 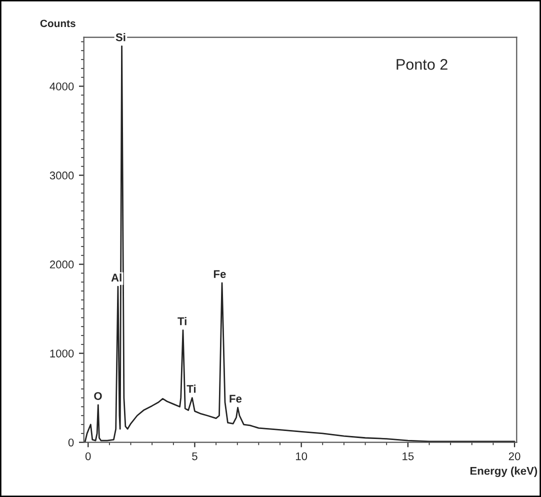 What do you see at coordinates (116, 277) in the screenshot?
I see `annotation: Al` at bounding box center [116, 277].